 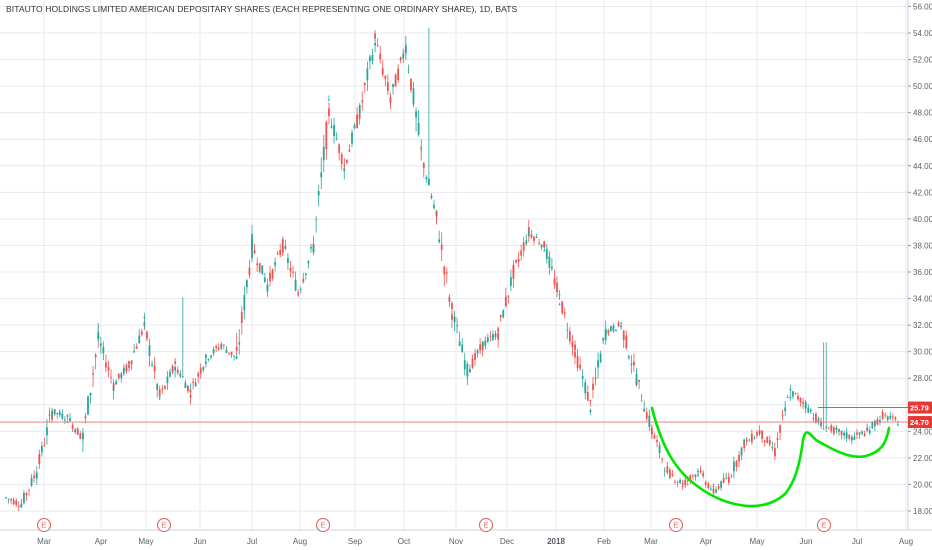 What do you see at coordinates (922, 378) in the screenshot?
I see `y-tick-label: 28.00` at bounding box center [922, 378].